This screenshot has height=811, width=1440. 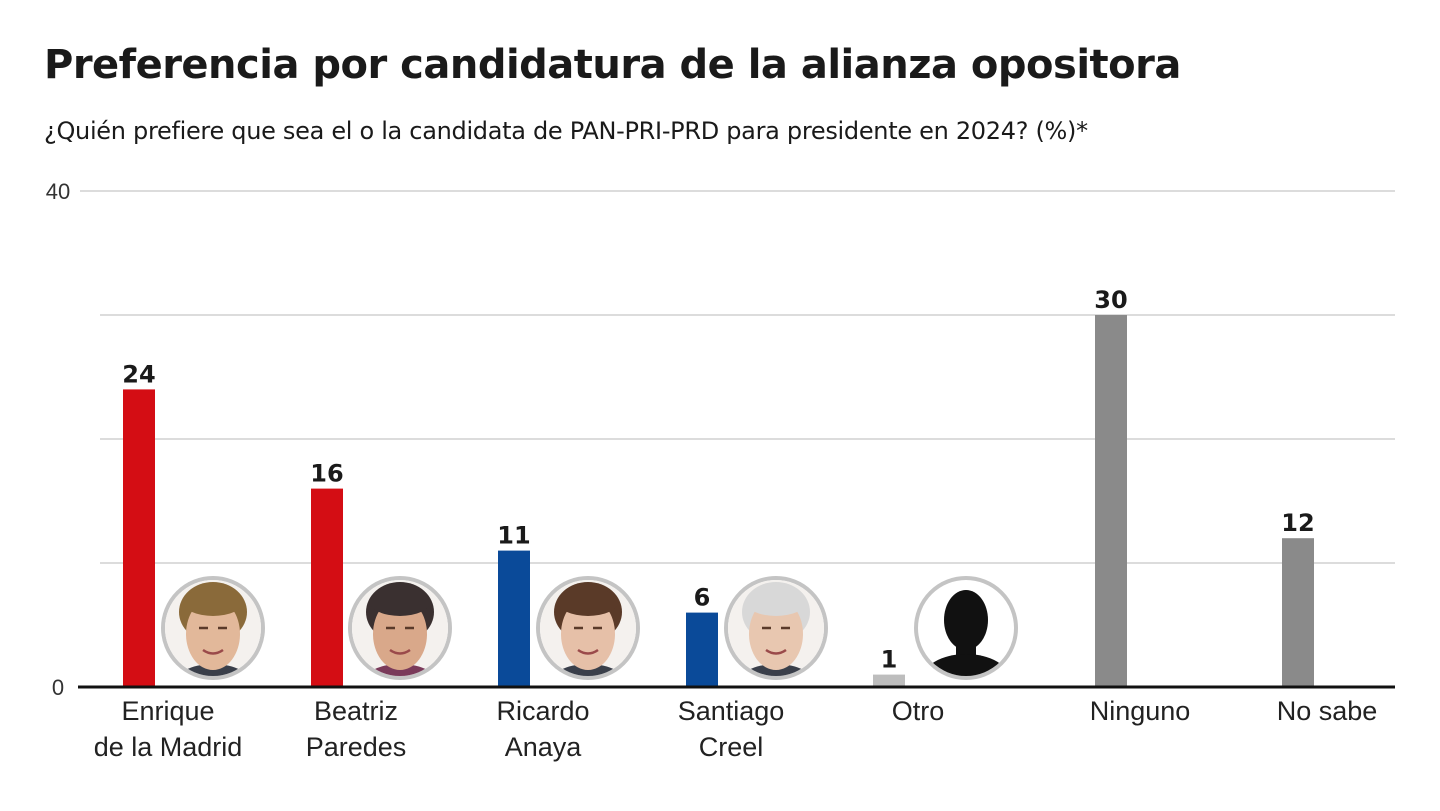 I want to click on category-label: Beatriz, so click(x=356, y=711).